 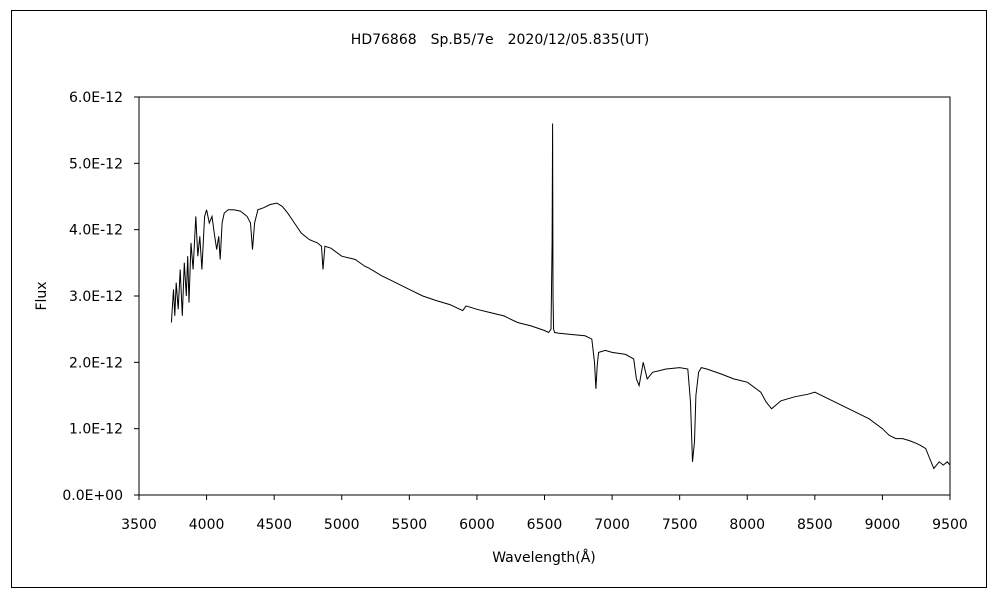 What do you see at coordinates (96, 98) in the screenshot?
I see `y-tick-label: 6.0E-12` at bounding box center [96, 98].